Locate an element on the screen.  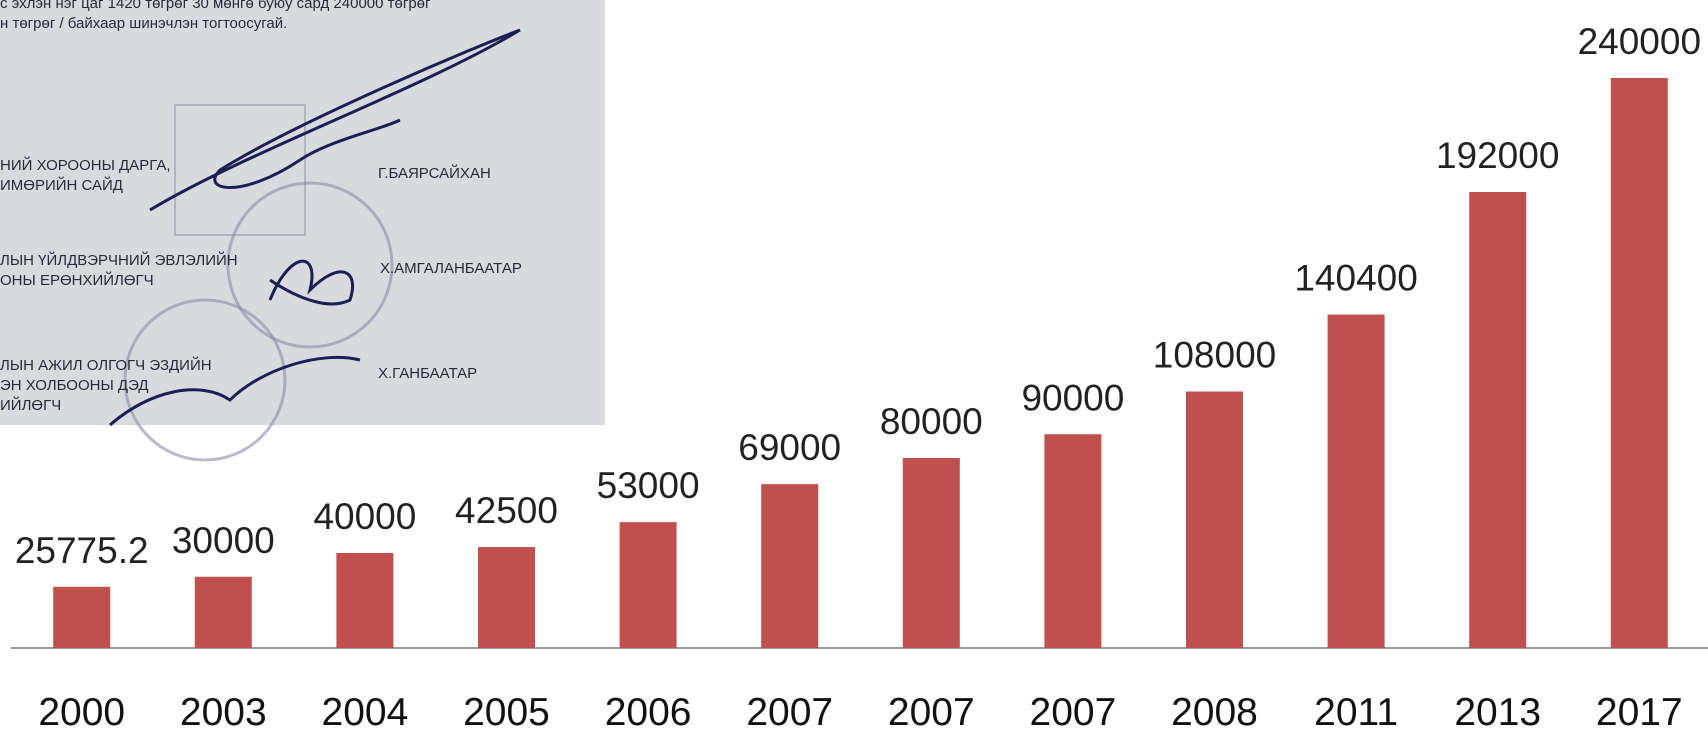
signatory-title: ОНЫ ЕРӨНХИЙЛӨГЧ is located at coordinates (77, 280).